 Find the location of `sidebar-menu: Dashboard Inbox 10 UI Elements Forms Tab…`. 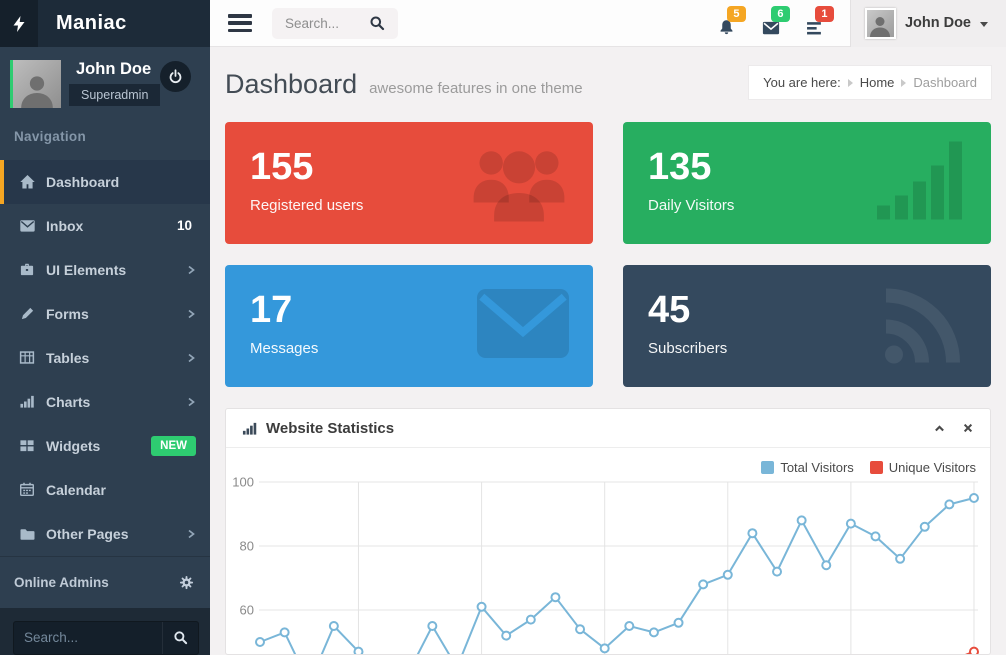

sidebar-menu: Dashboard Inbox 10 UI Elements Forms Tab… is located at coordinates (105, 357).